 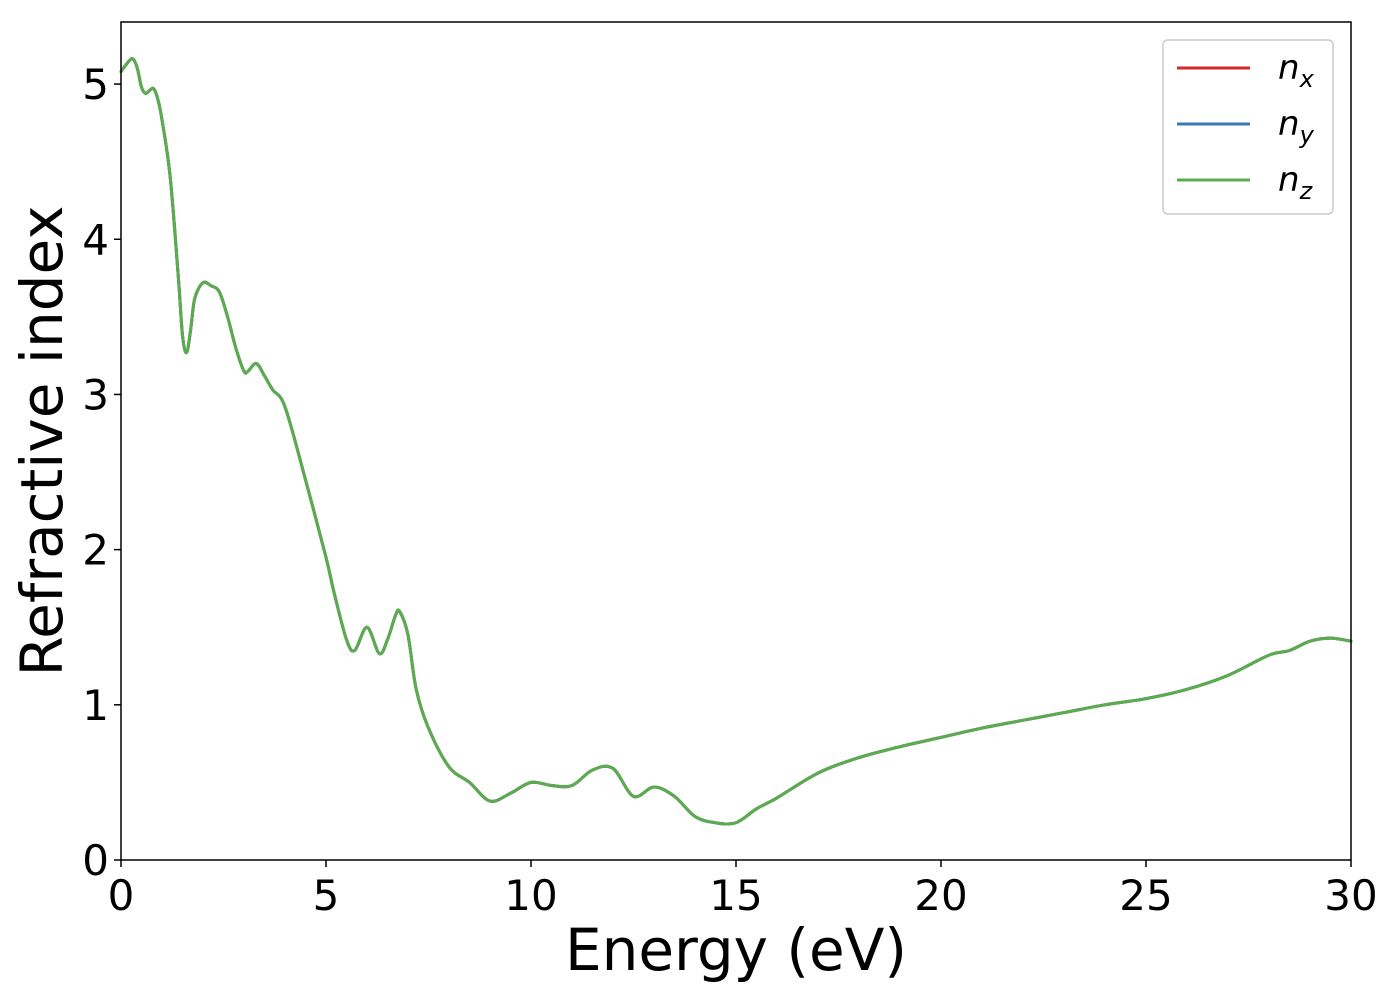 What do you see at coordinates (326, 895) in the screenshot?
I see `x-tick-label: 5` at bounding box center [326, 895].